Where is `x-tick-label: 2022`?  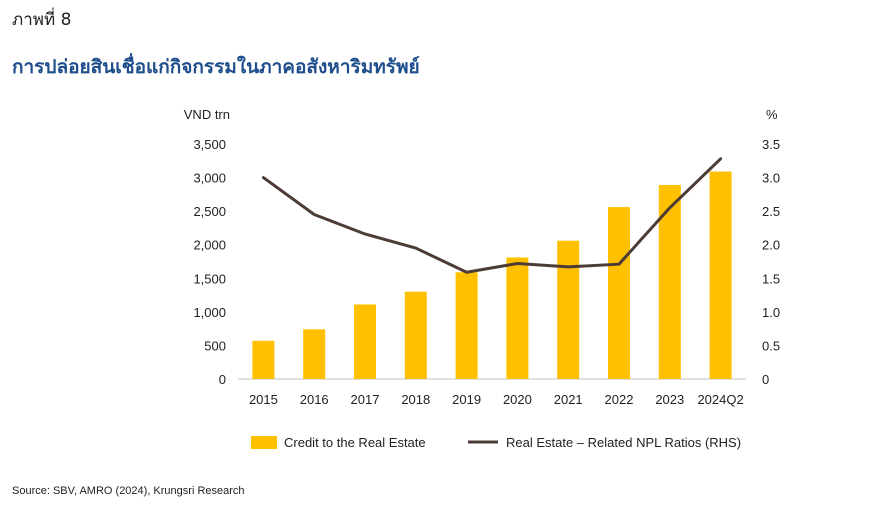
x-tick-label: 2022 is located at coordinates (619, 399).